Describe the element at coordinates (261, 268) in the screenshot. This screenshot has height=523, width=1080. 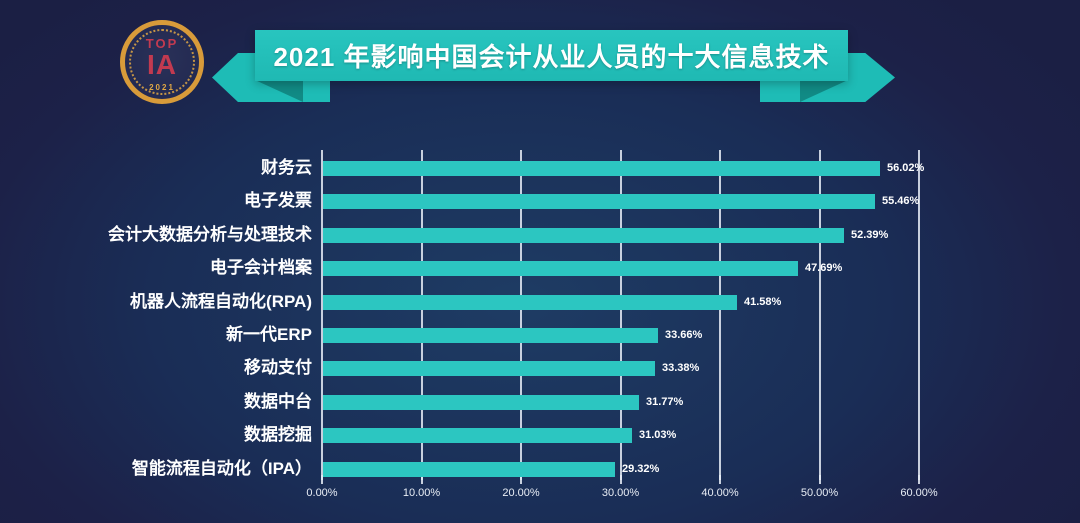
I see `category-label: 电子会计档案` at that location.